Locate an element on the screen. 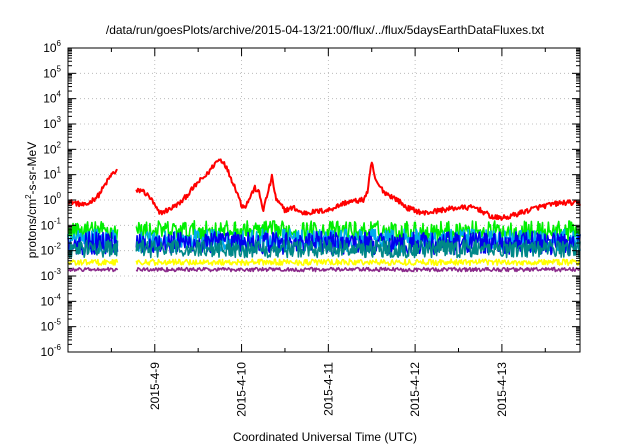  y-tick-label: 10⁻⁶ is located at coordinates (51, 351).